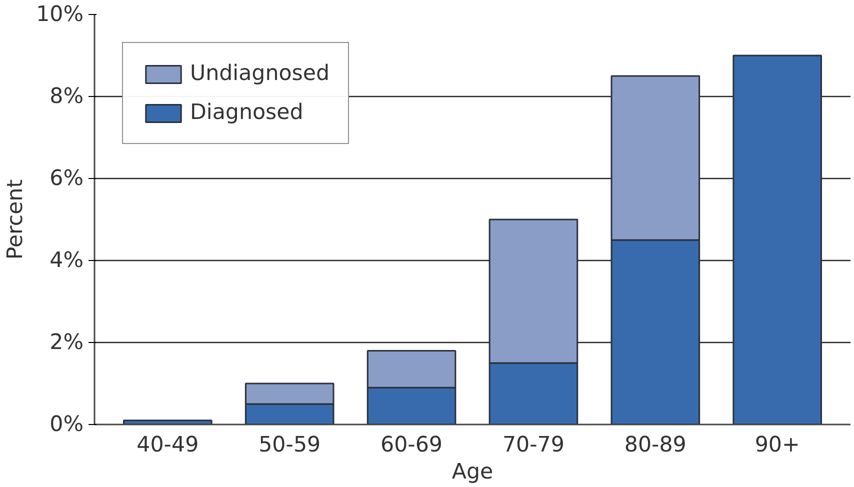 The width and height of the screenshot is (854, 487). Describe the element at coordinates (247, 112) in the screenshot. I see `legend-label: Diagnosed` at that location.